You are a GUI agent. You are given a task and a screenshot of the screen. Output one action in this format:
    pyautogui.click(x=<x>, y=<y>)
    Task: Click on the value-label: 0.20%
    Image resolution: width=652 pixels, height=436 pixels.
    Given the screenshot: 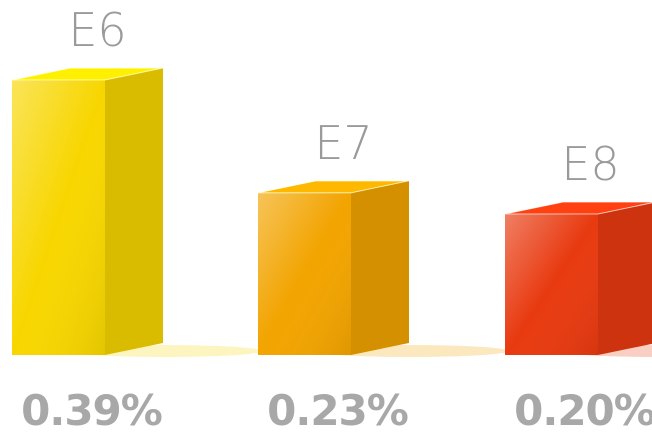 What is the action you would take?
    pyautogui.click(x=583, y=410)
    